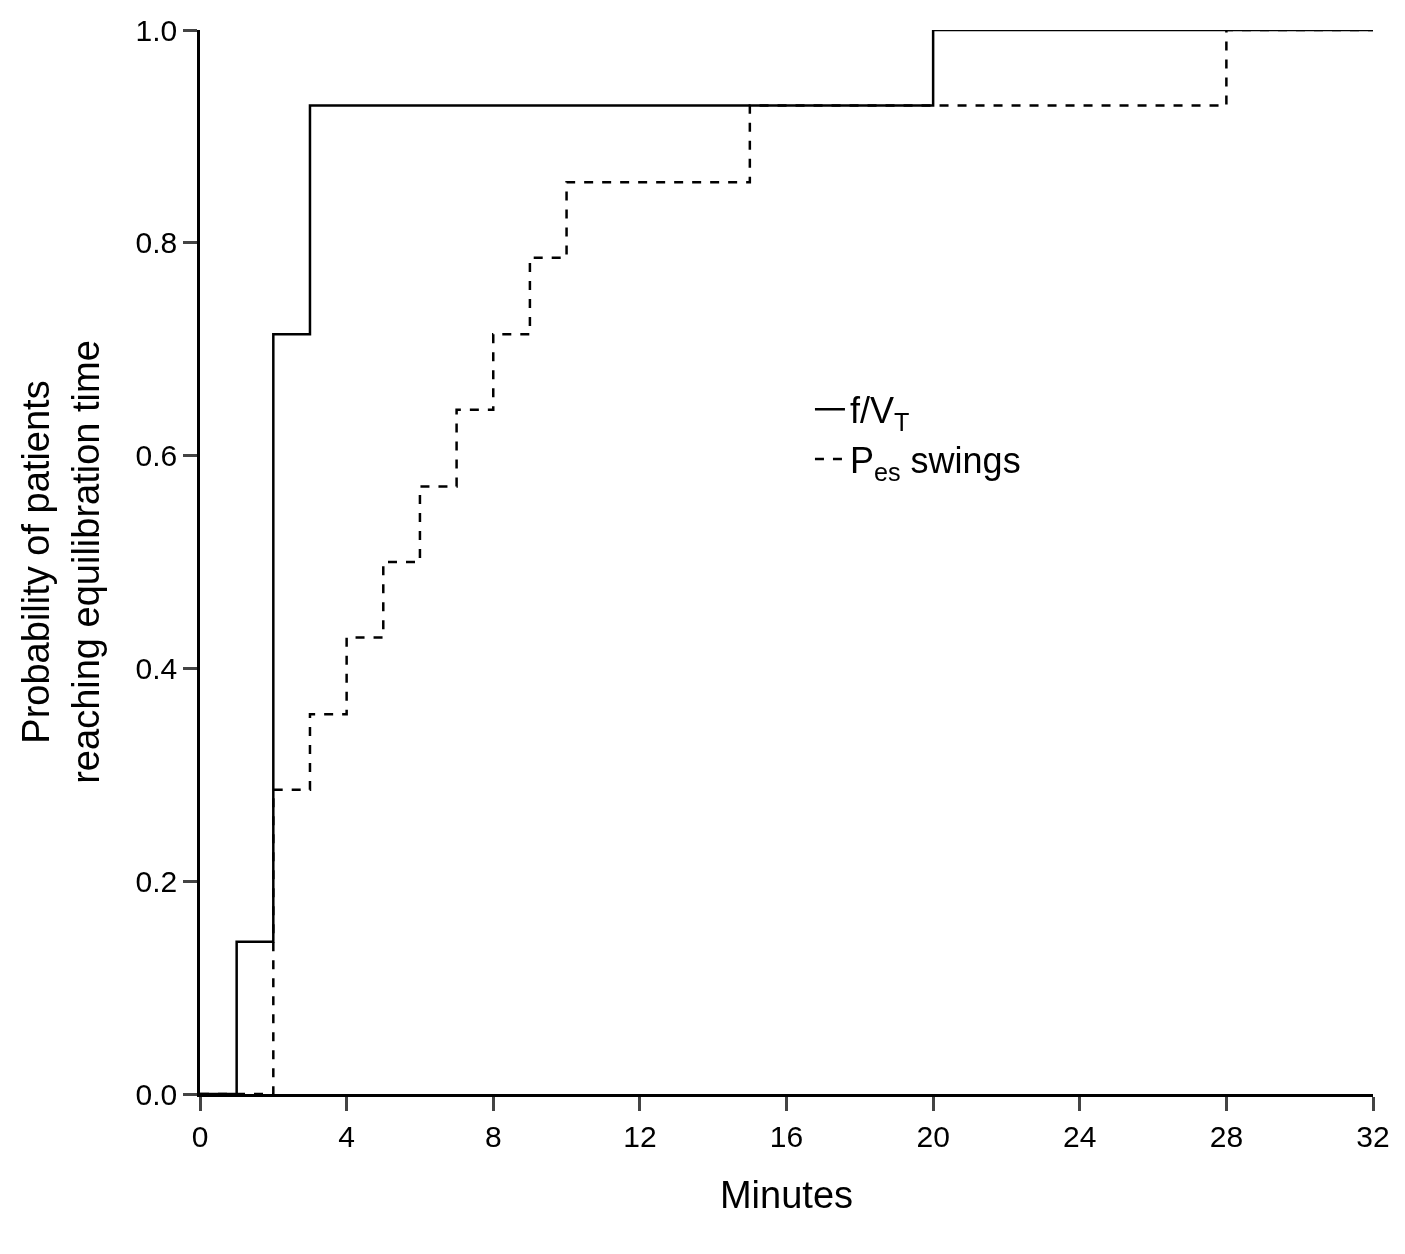 The width and height of the screenshot is (1405, 1254). I want to click on x-tick-label: 0, so click(200, 1136).